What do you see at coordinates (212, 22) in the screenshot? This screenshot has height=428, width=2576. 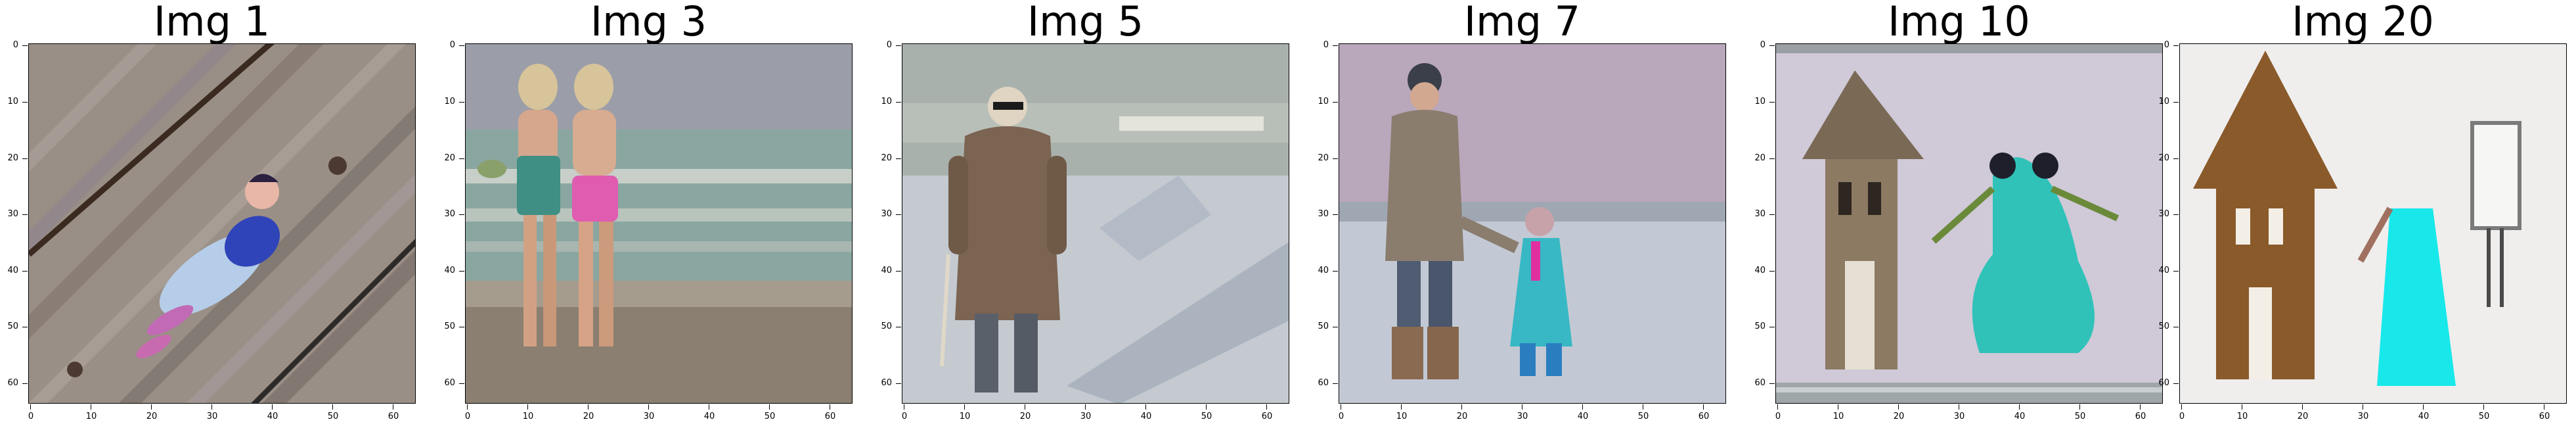 I see `panel-title: Img 1` at bounding box center [212, 22].